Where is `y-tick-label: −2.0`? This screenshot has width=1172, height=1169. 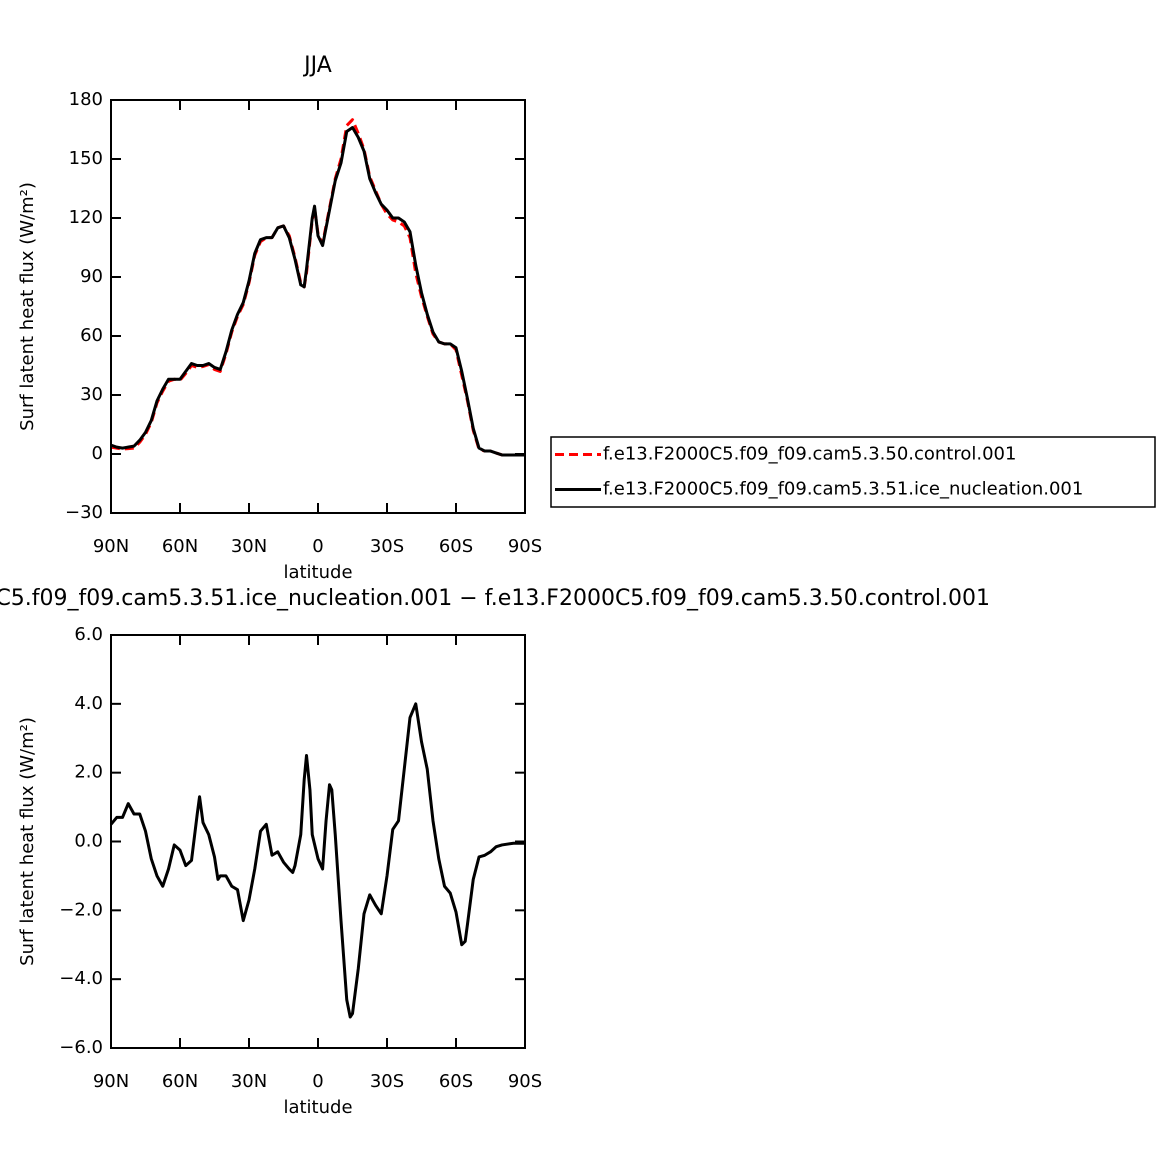 y-tick-label: −2.0 is located at coordinates (81, 909).